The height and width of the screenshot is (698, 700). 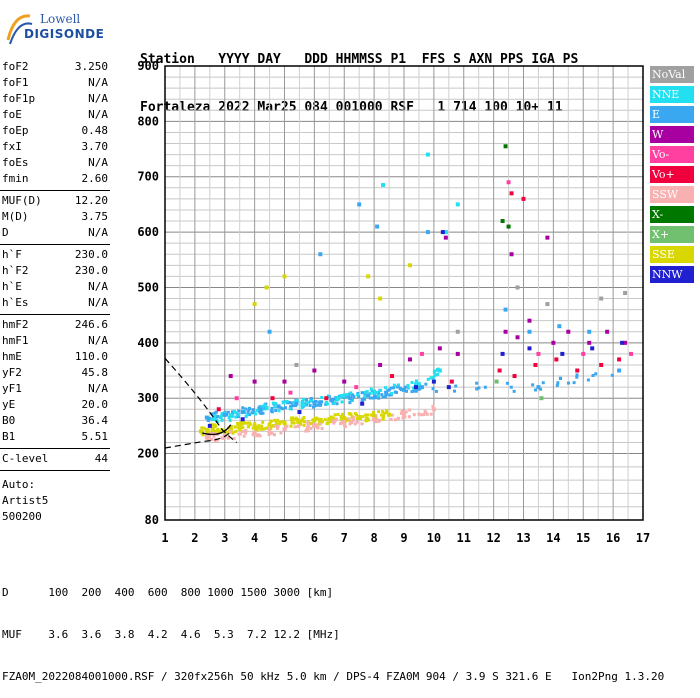 I want to click on legend-item: Vo-, so click(x=672, y=154).